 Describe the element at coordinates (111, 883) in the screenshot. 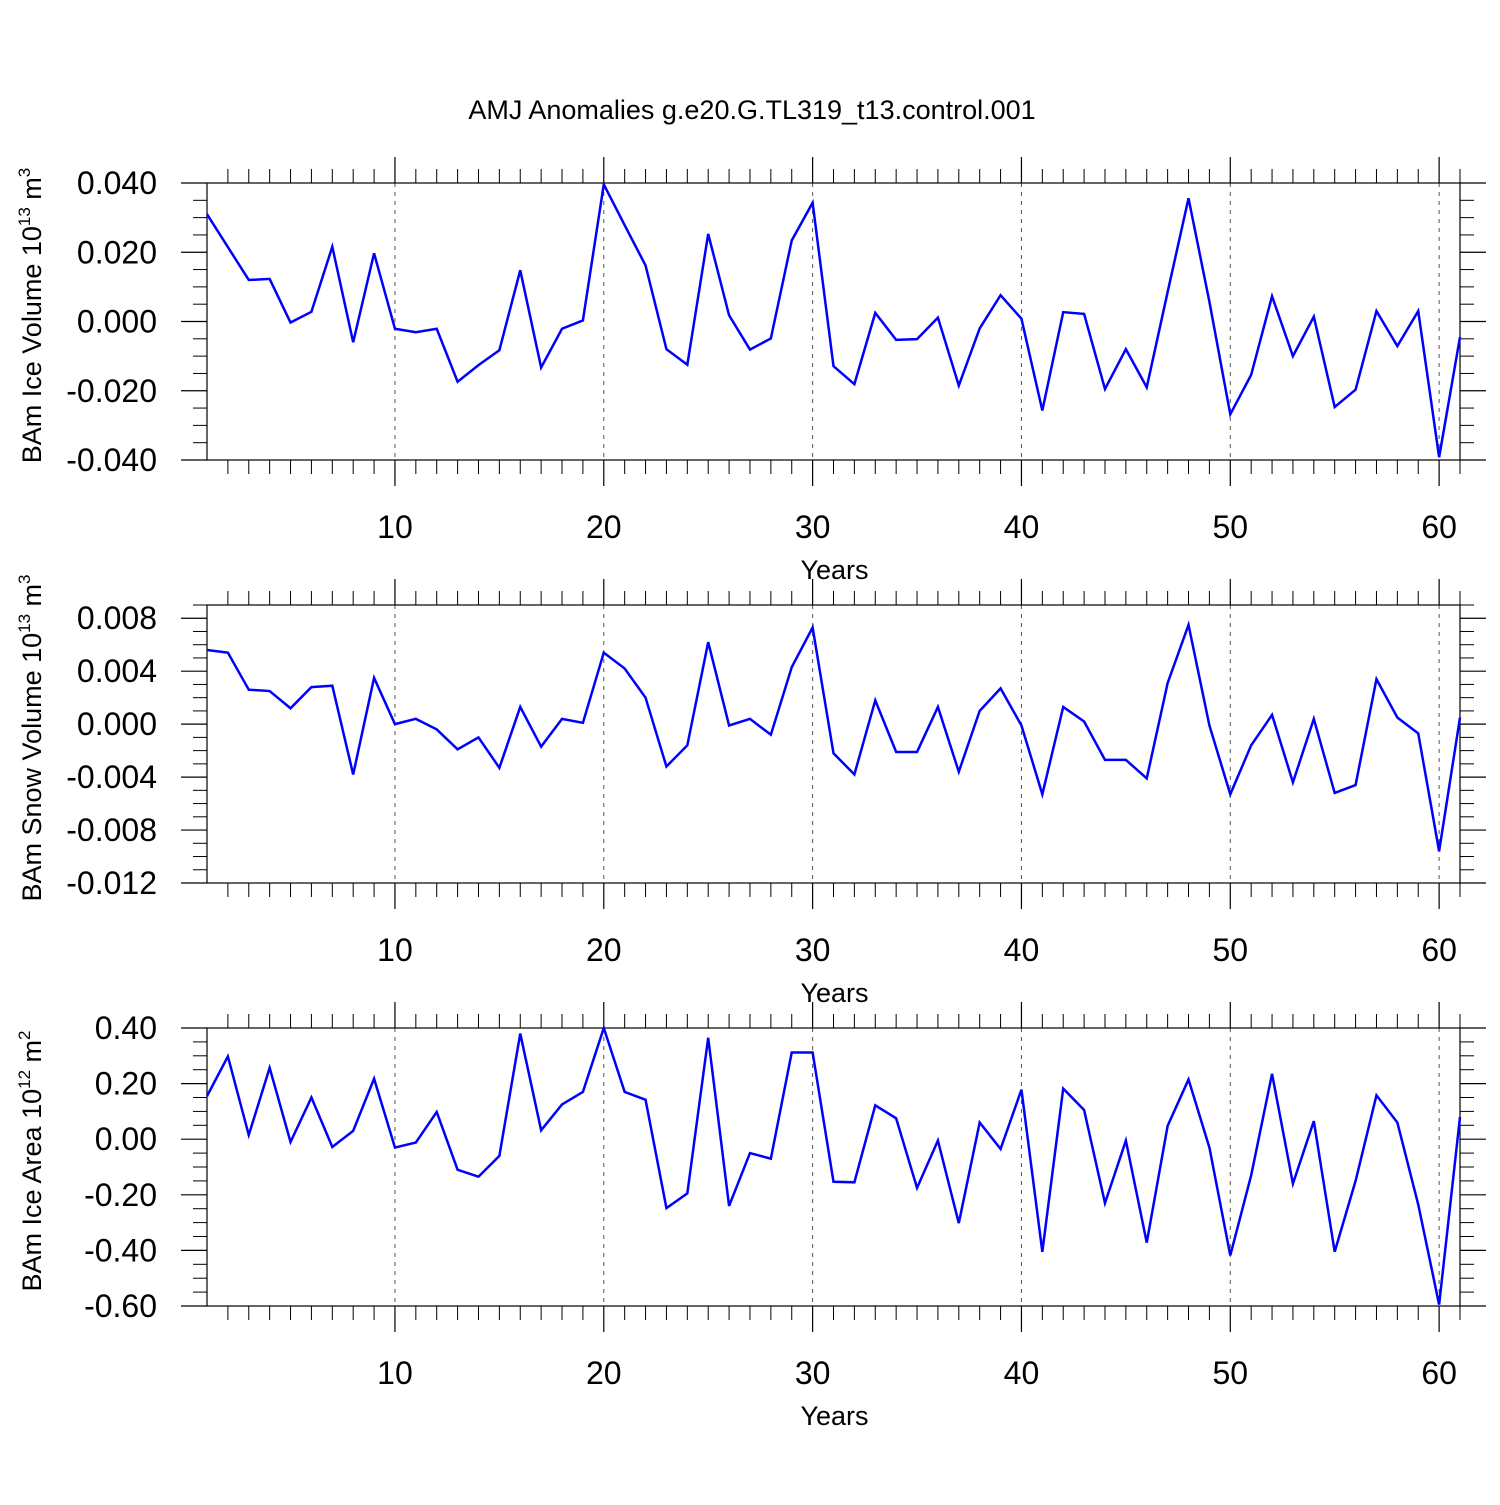

I see `y-tick-label: -0.012` at that location.